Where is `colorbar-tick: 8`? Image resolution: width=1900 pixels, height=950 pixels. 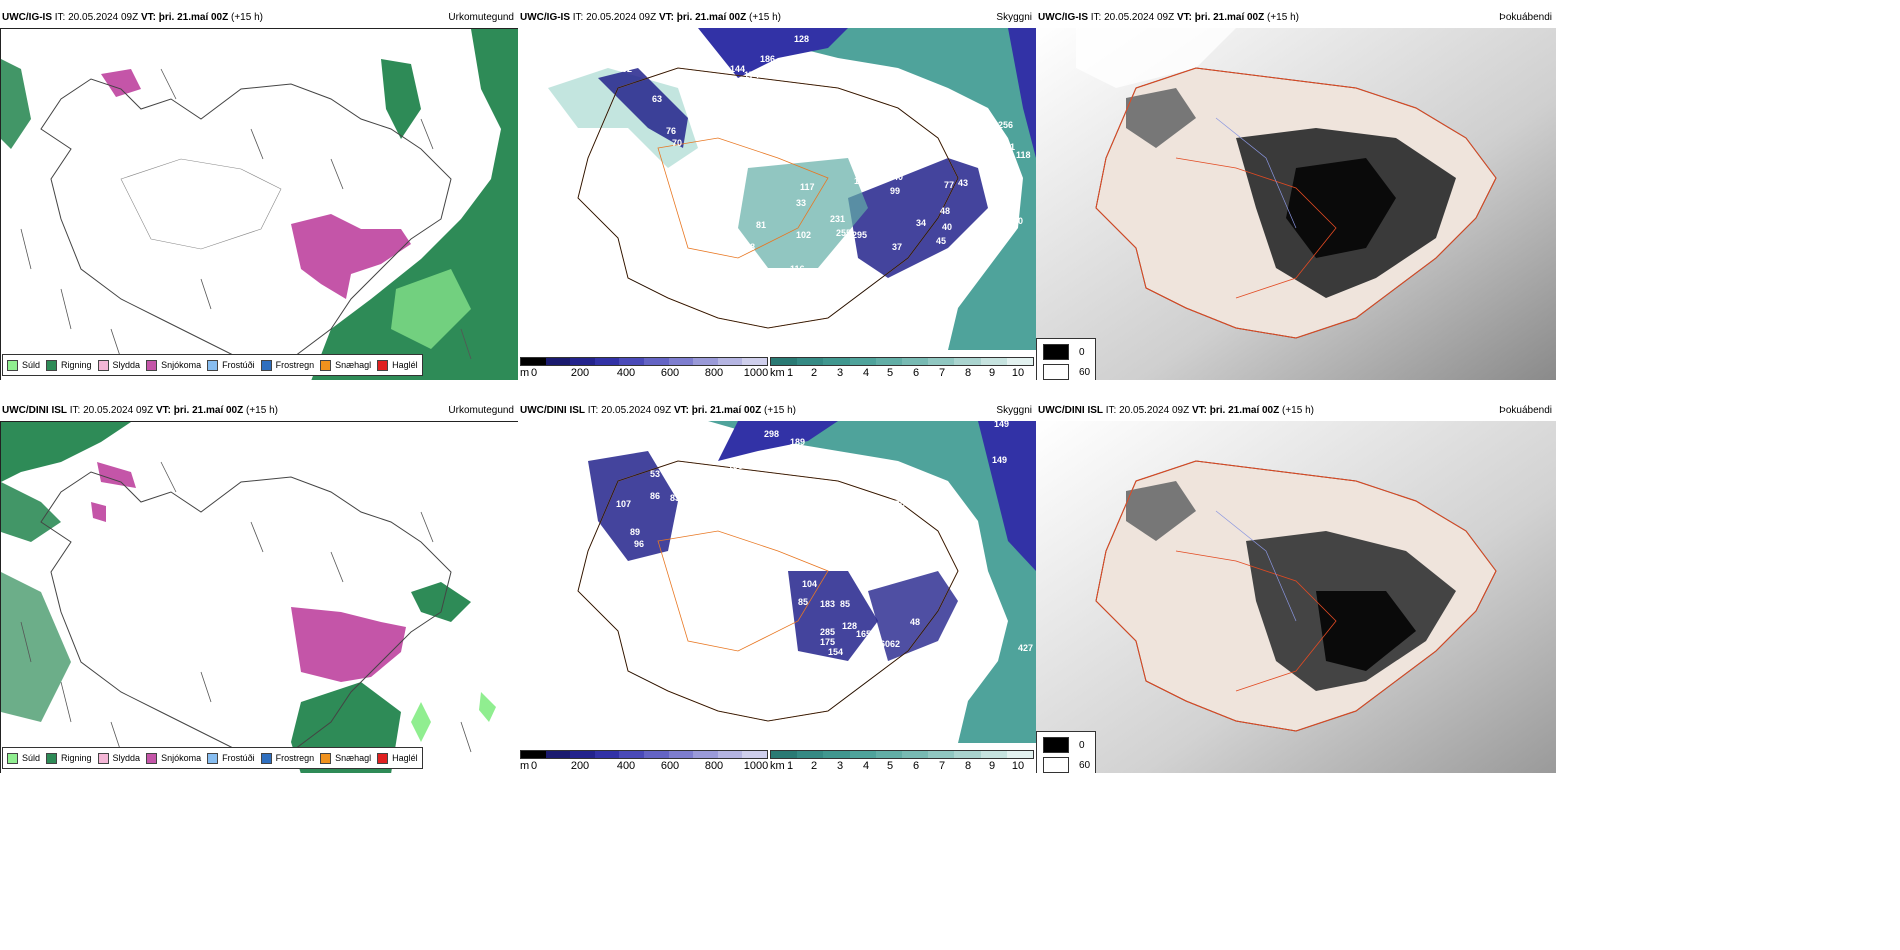
colorbar-tick: 8 is located at coordinates (968, 766).